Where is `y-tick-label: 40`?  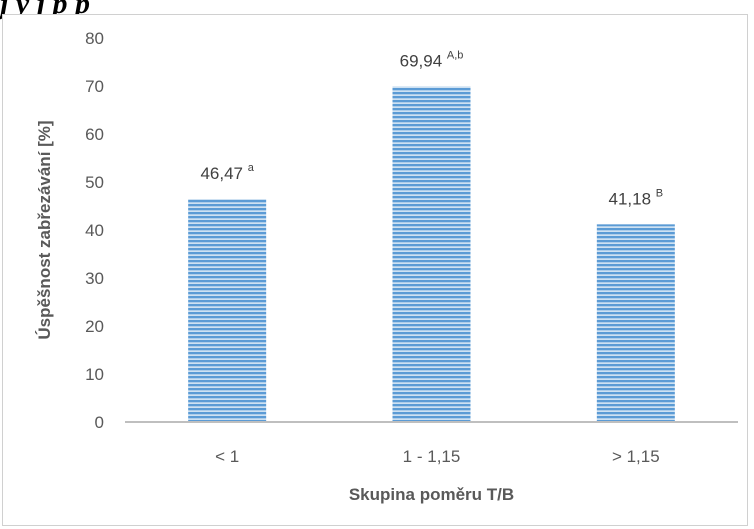
y-tick-label: 40 is located at coordinates (94, 230).